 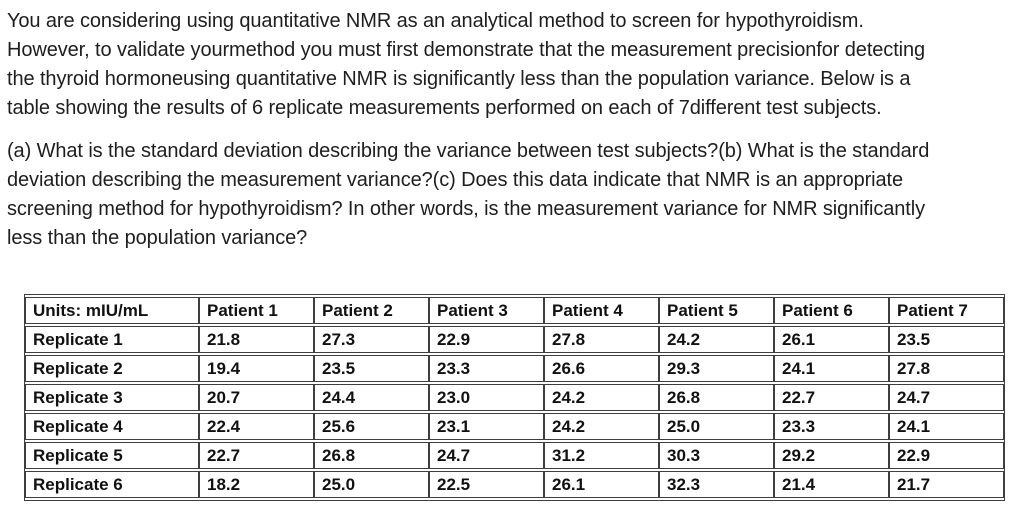 I want to click on replicate-label-cell: Replicate 3, so click(x=112, y=397).